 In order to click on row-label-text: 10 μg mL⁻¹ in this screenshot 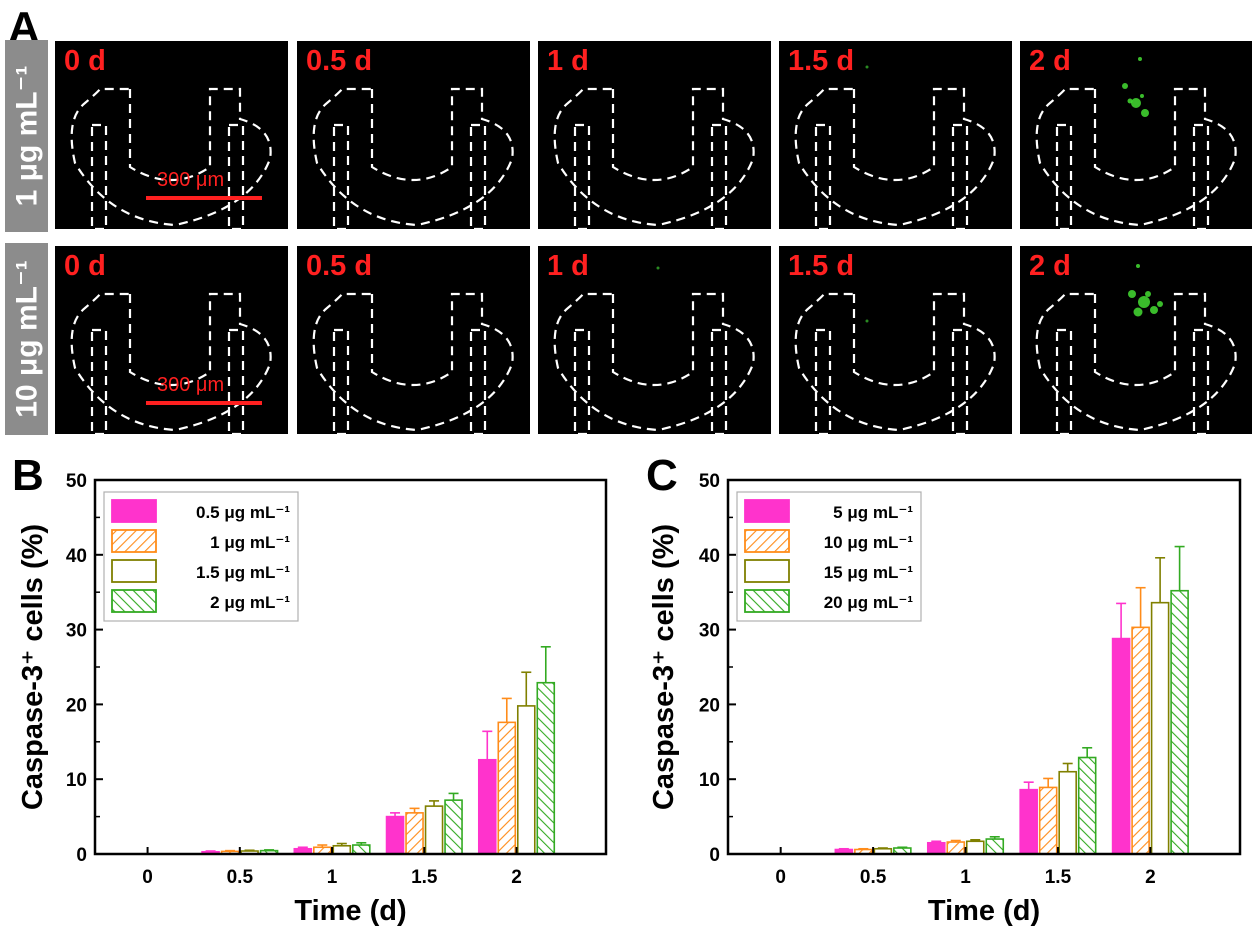, I will do `click(26, 339)`.